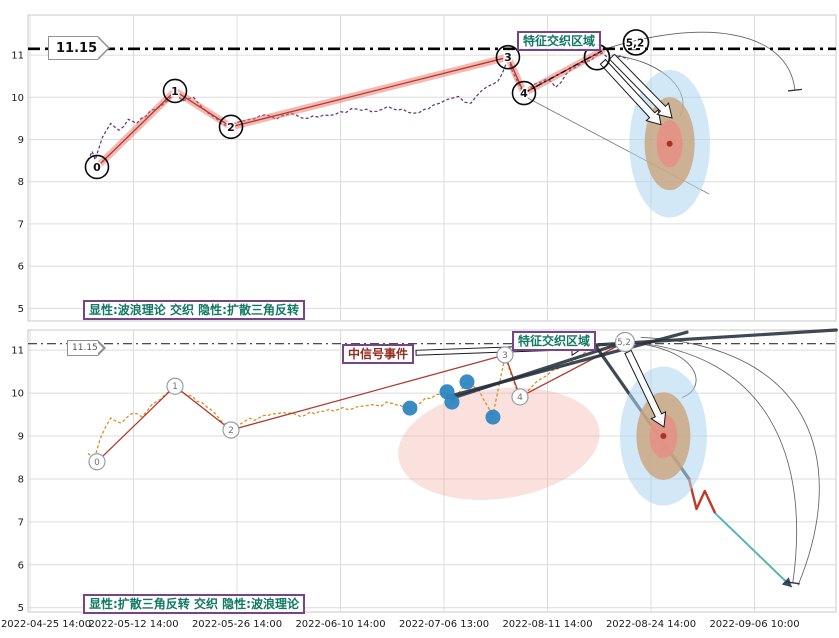 The height and width of the screenshot is (638, 839). Describe the element at coordinates (378, 354) in the screenshot. I see `signal-event-label: 中信号事件` at that location.